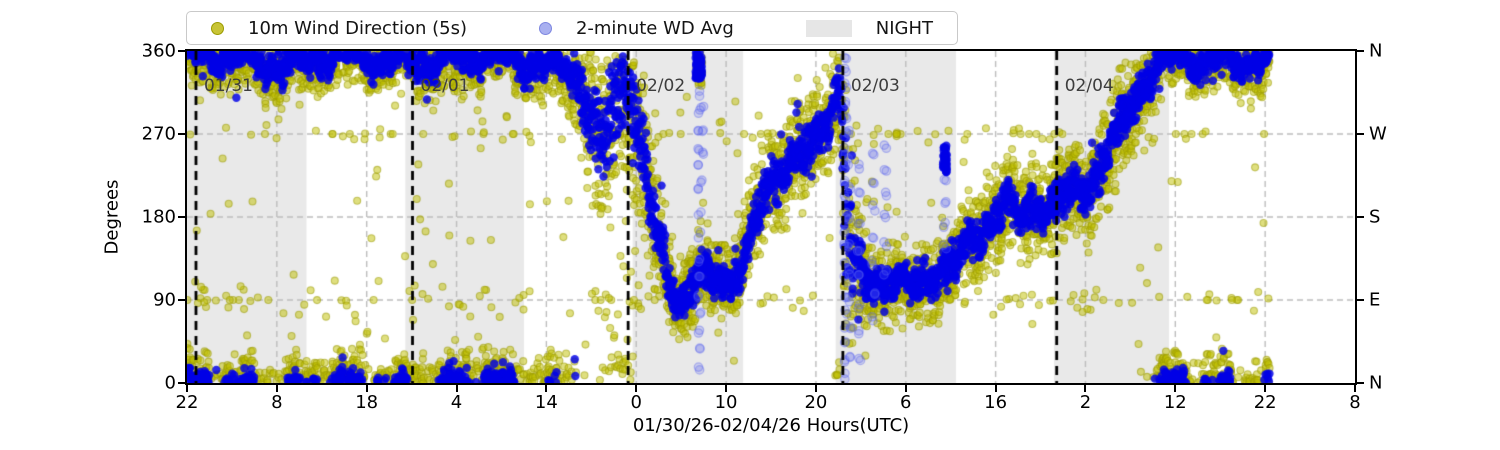 This screenshot has height=450, width=1500. What do you see at coordinates (228, 86) in the screenshot?
I see `day-label: 01/31` at bounding box center [228, 86].